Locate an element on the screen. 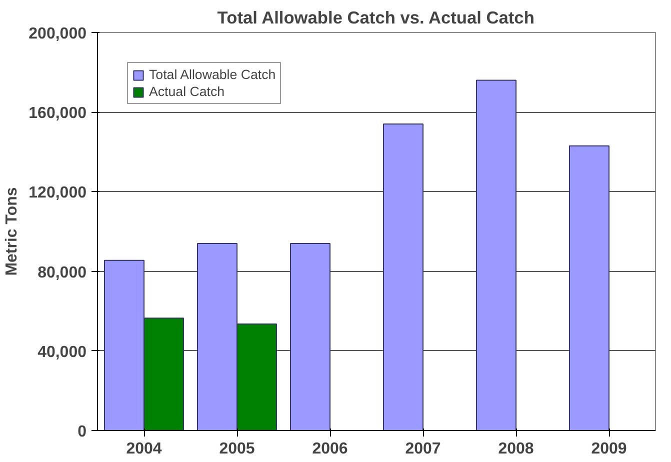 The image size is (671, 462). y-tick-label: 0 is located at coordinates (82, 432).